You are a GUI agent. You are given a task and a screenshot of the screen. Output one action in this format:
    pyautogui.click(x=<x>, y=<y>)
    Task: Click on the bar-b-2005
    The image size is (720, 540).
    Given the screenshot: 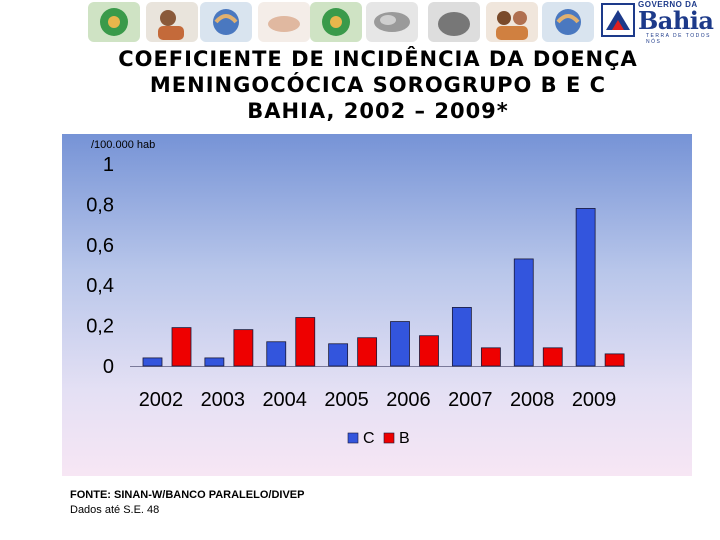 What is the action you would take?
    pyautogui.click(x=367, y=352)
    